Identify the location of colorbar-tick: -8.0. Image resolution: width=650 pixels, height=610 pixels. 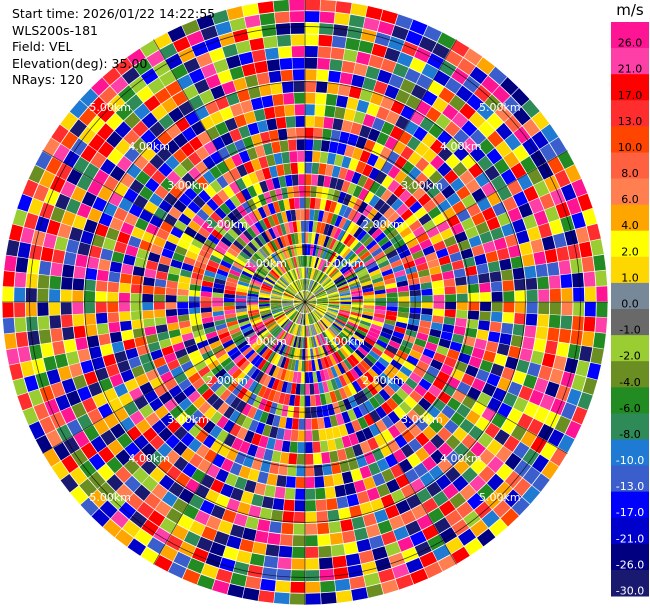
(629, 434).